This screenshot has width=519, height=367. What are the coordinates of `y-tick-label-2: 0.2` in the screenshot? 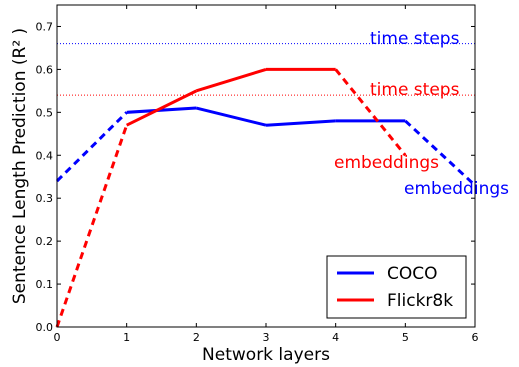 It's located at (45, 241).